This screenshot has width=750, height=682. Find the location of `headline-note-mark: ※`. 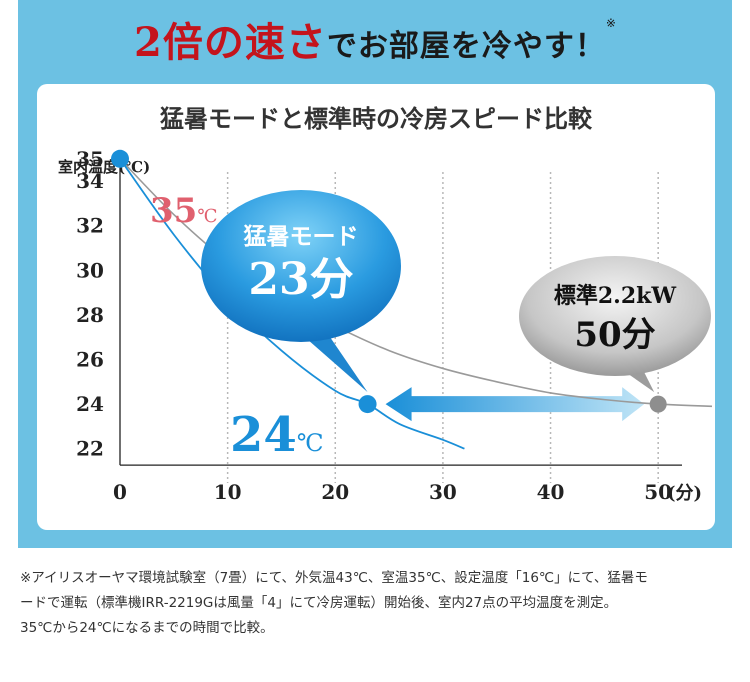

headline-note-mark: ※ is located at coordinates (610, 23).